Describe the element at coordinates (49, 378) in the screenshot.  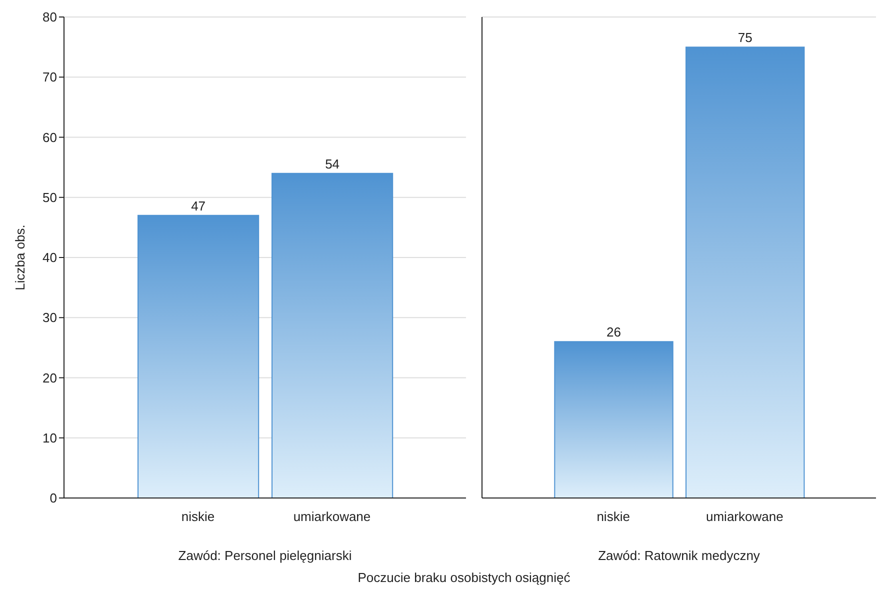
I see `y-tick-label: 20` at that location.